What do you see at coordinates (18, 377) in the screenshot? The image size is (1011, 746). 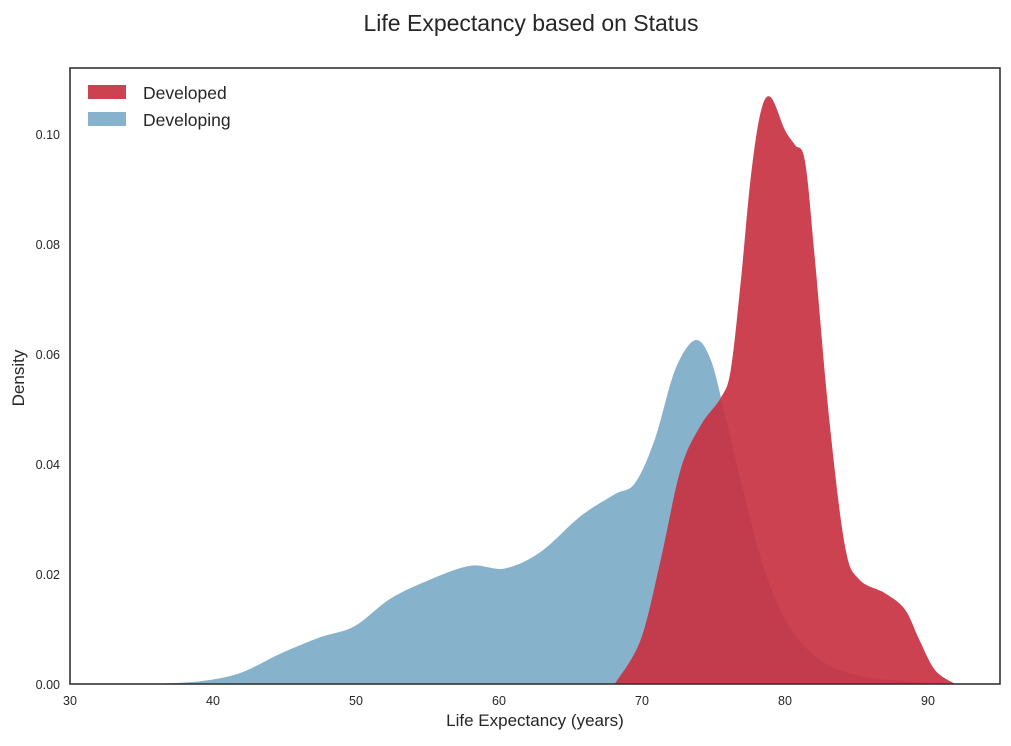 I see `y-axis-label: Density` at bounding box center [18, 377].